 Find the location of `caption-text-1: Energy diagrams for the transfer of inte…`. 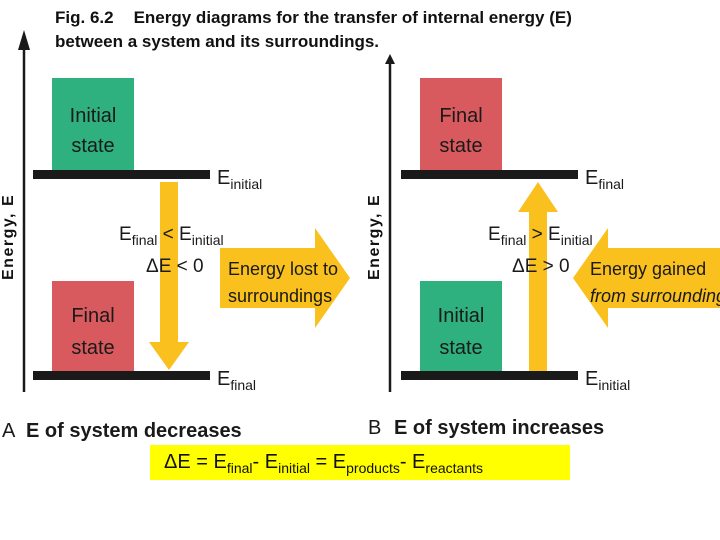

caption-text-1: Energy diagrams for the transfer of inte… is located at coordinates (352, 17).